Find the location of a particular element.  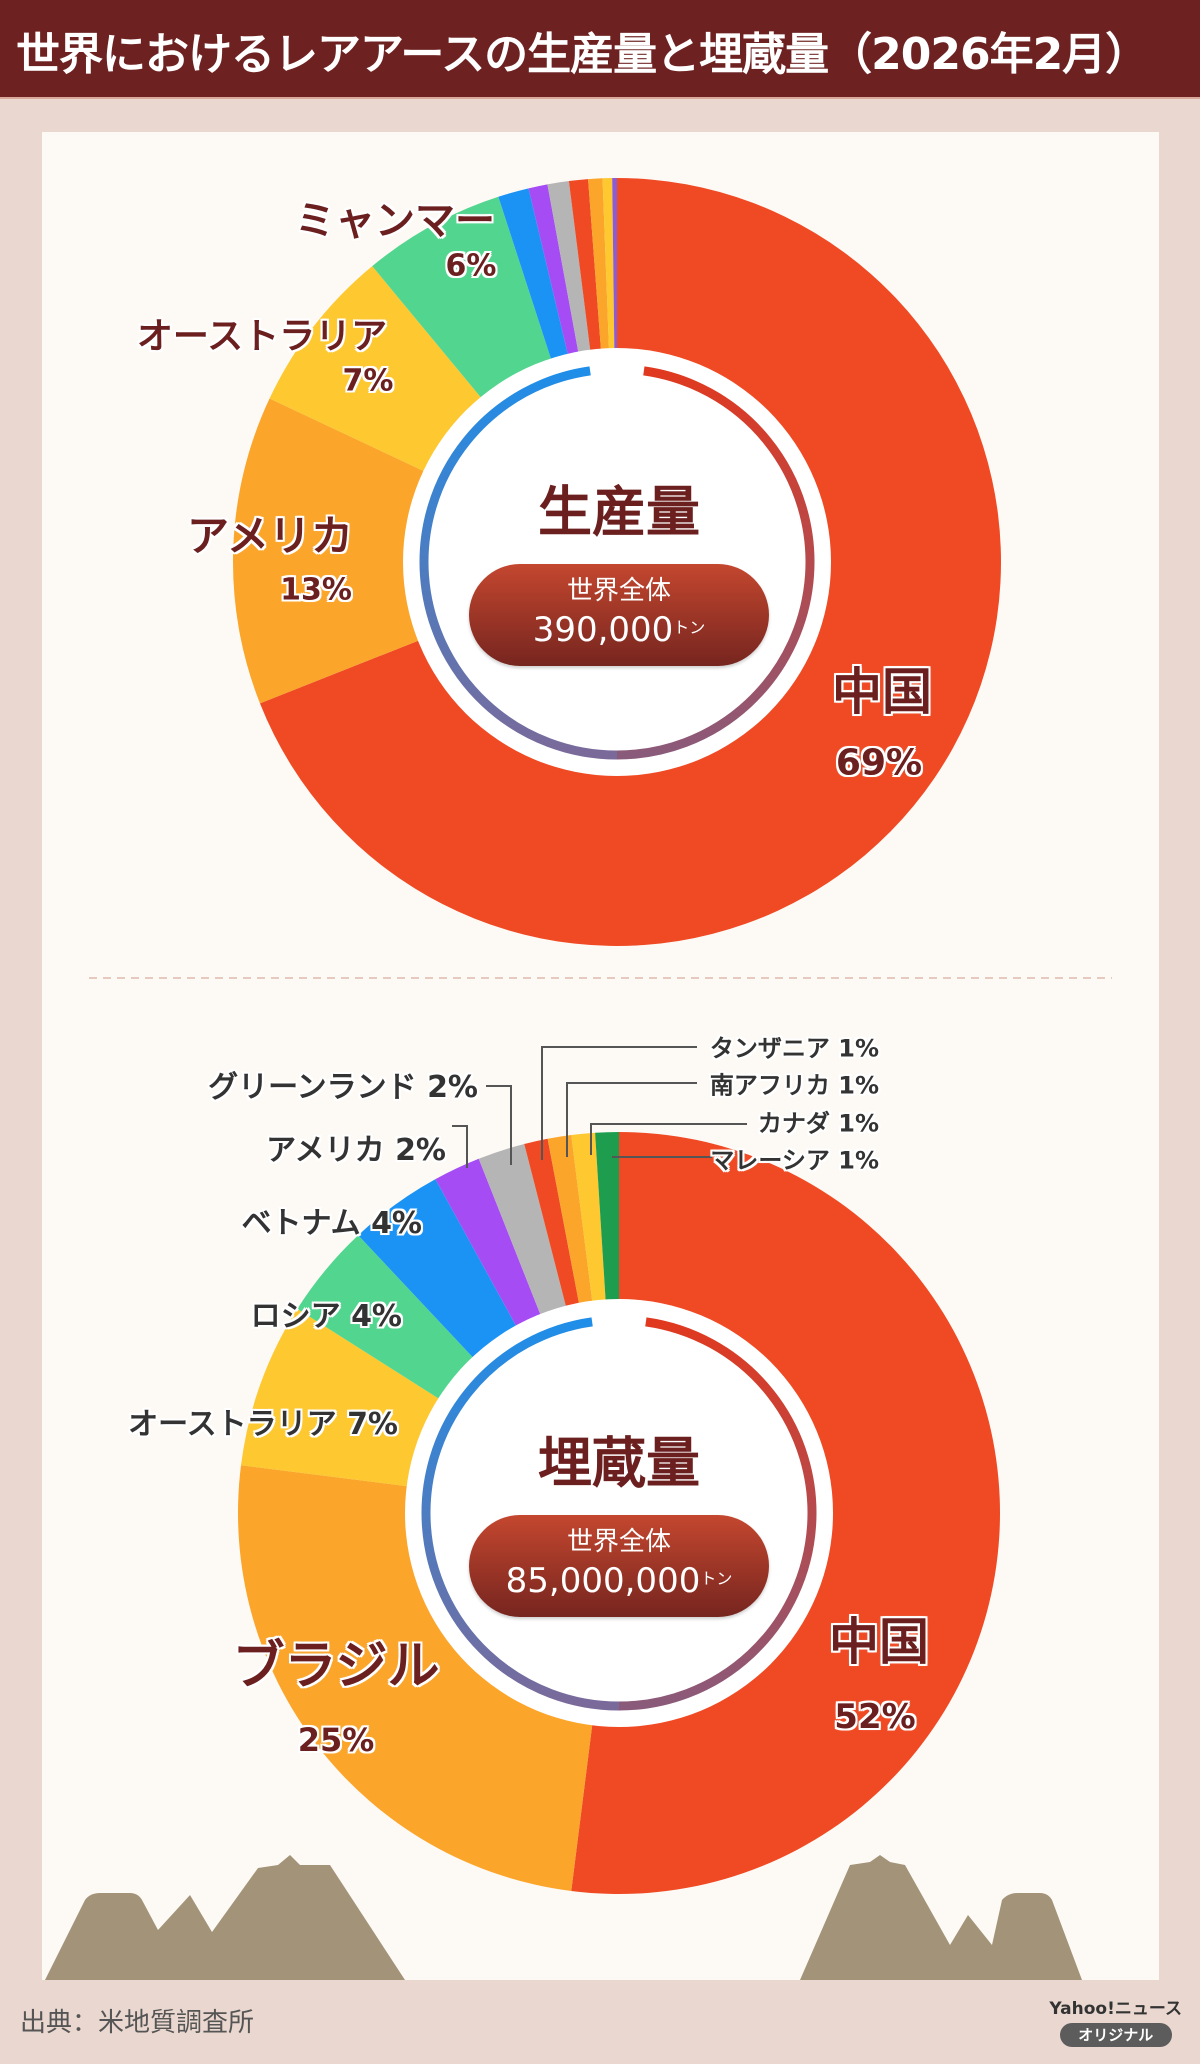

label-greenland: グリーンランド 2% is located at coordinates (343, 1084).